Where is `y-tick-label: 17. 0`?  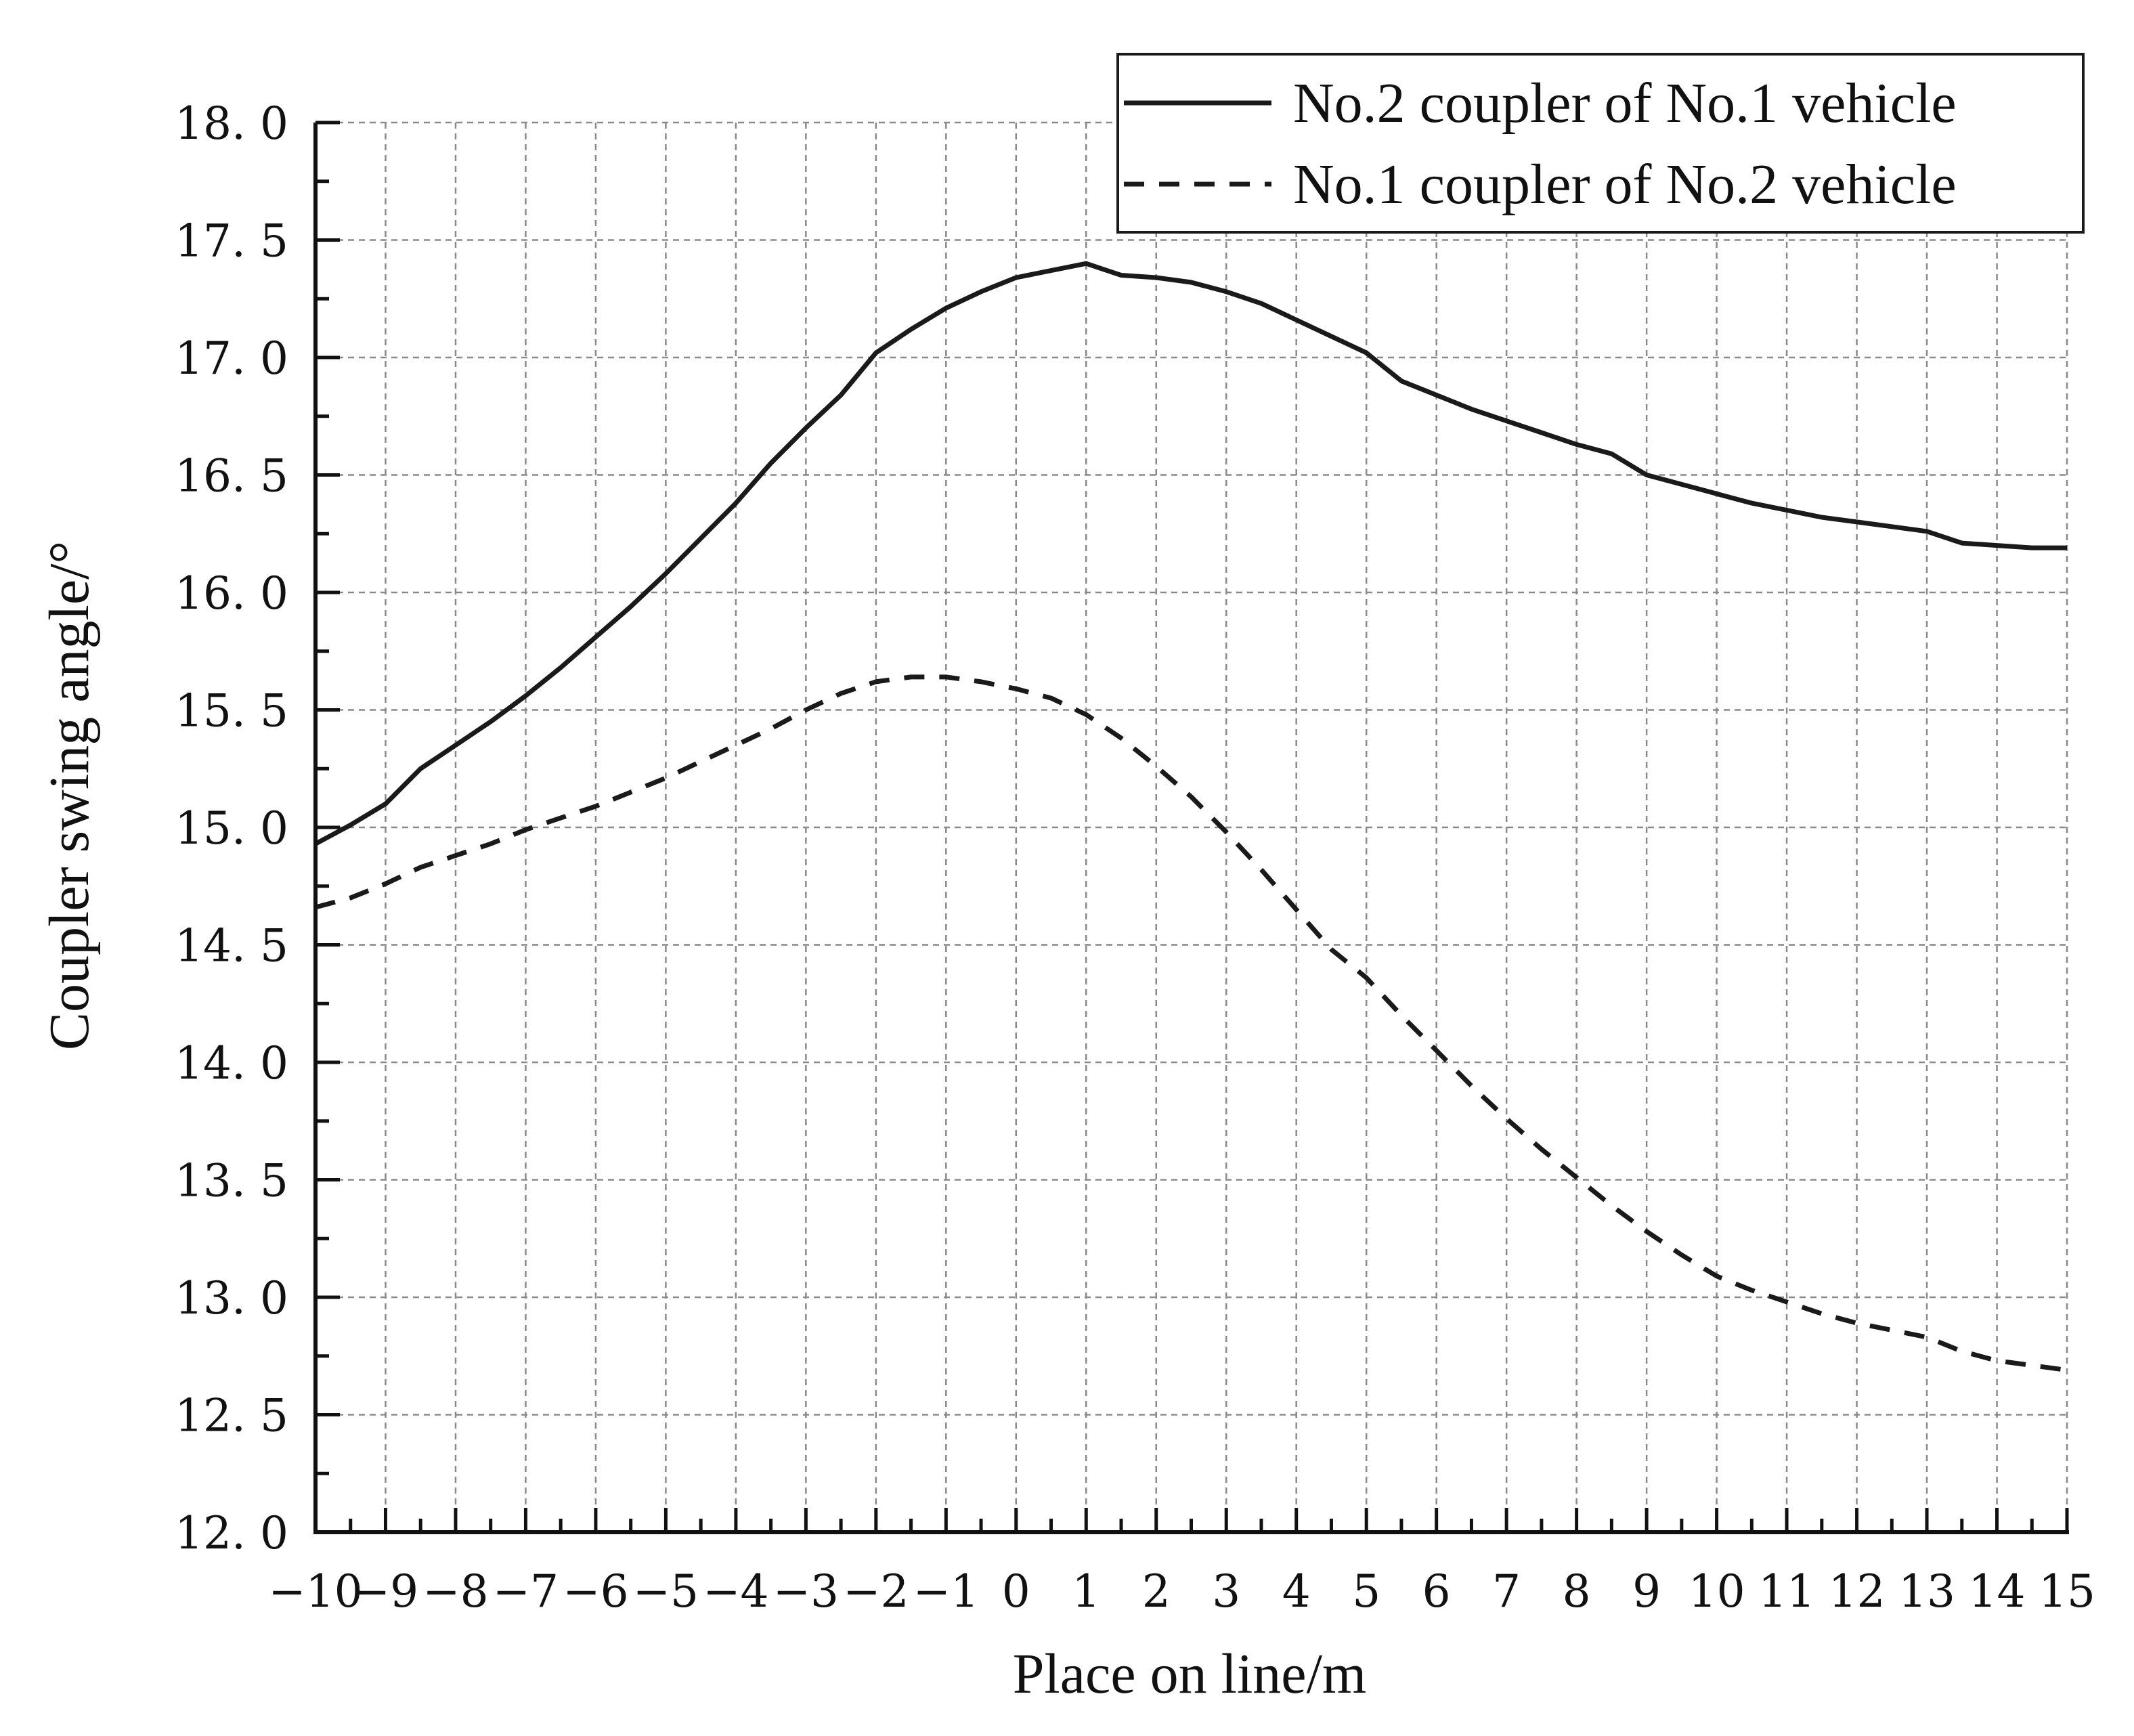 y-tick-label: 17. 0 is located at coordinates (231, 358).